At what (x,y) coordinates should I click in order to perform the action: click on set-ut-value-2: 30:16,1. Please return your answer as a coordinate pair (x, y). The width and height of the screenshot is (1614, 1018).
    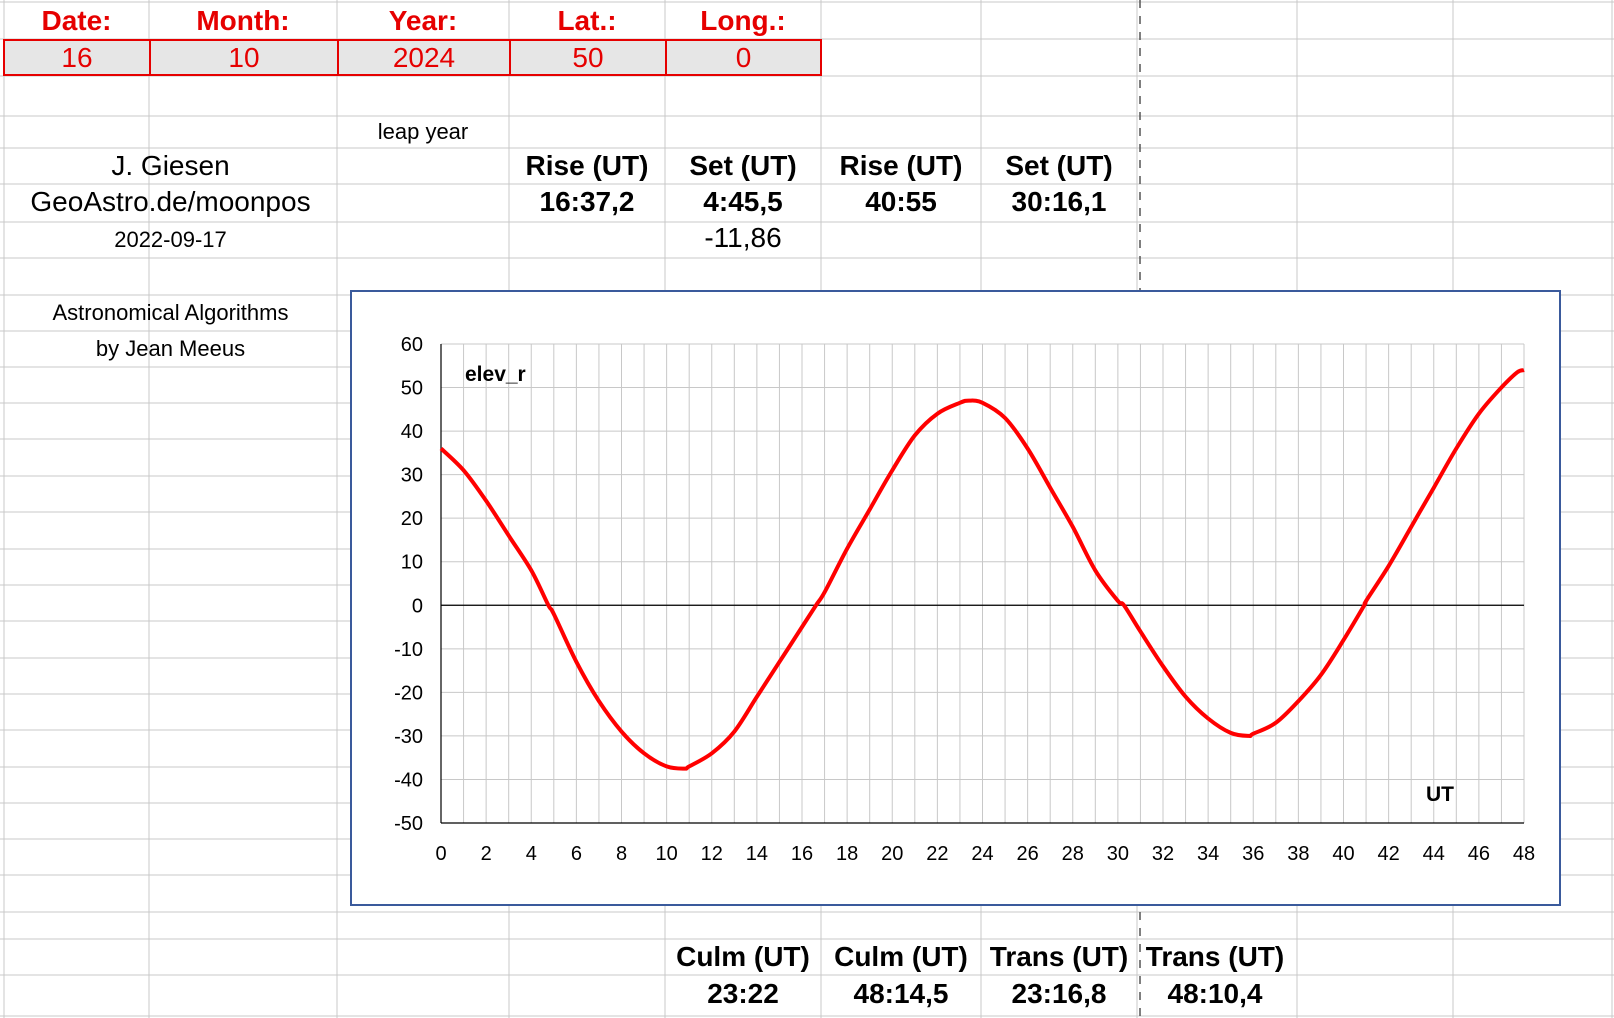
    Looking at the image, I should click on (1059, 201).